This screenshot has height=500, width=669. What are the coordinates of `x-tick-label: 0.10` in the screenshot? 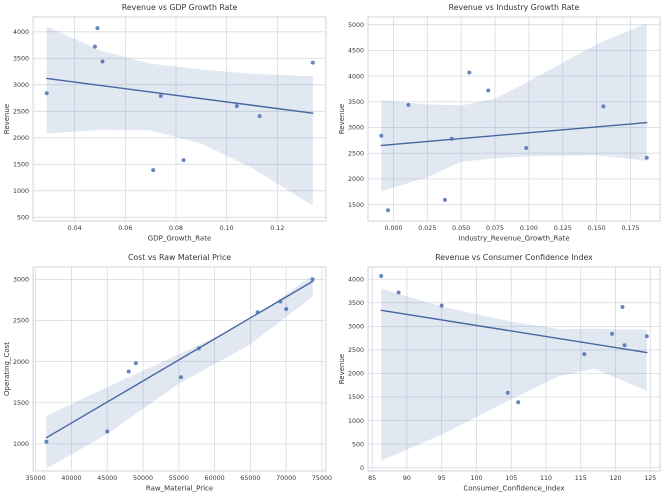 It's located at (227, 228).